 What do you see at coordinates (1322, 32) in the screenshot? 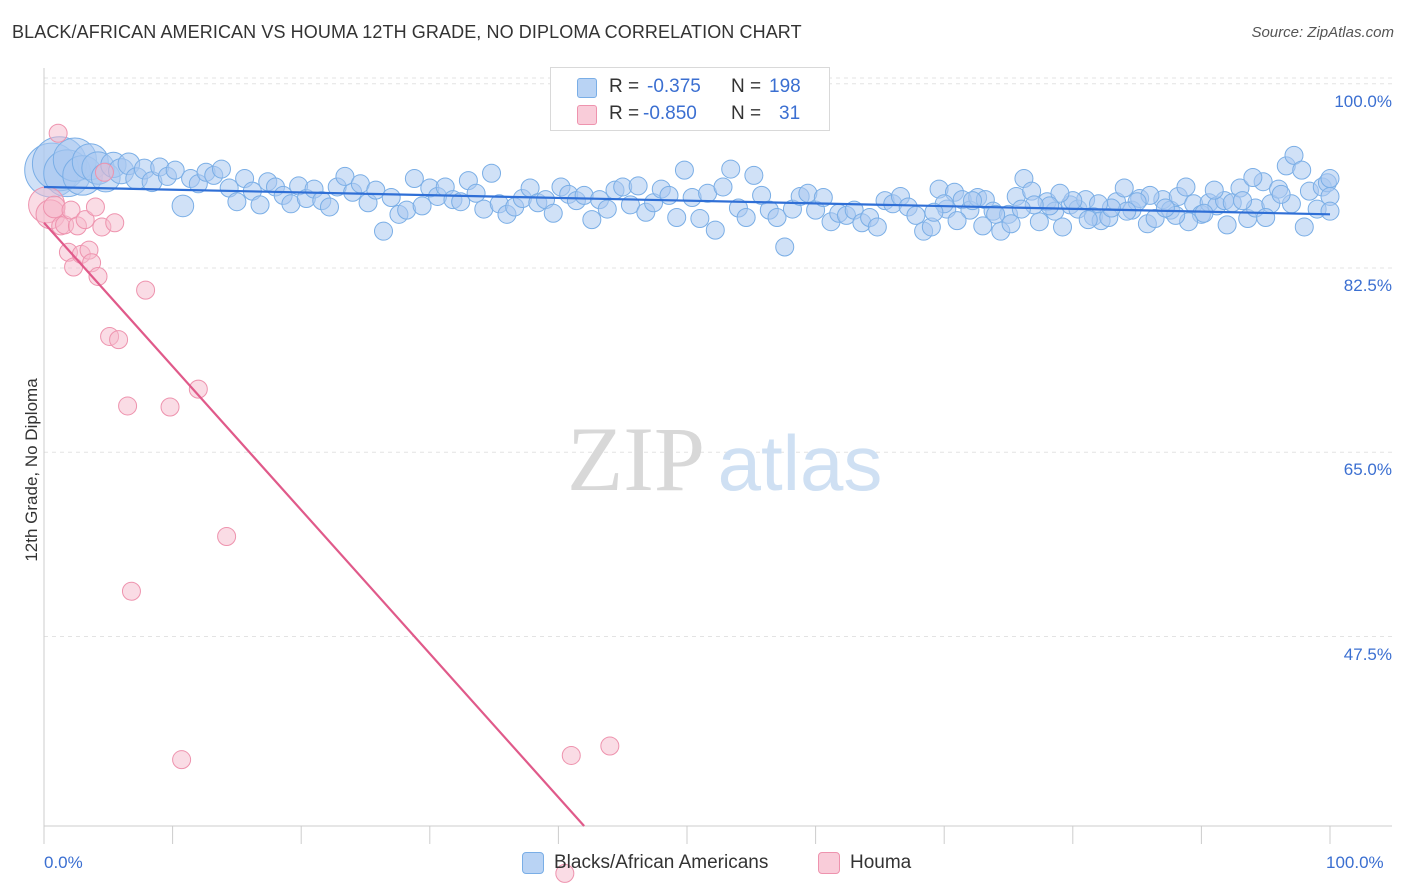
I see `source-label: Source: ZipAtlas.com` at bounding box center [1322, 32].